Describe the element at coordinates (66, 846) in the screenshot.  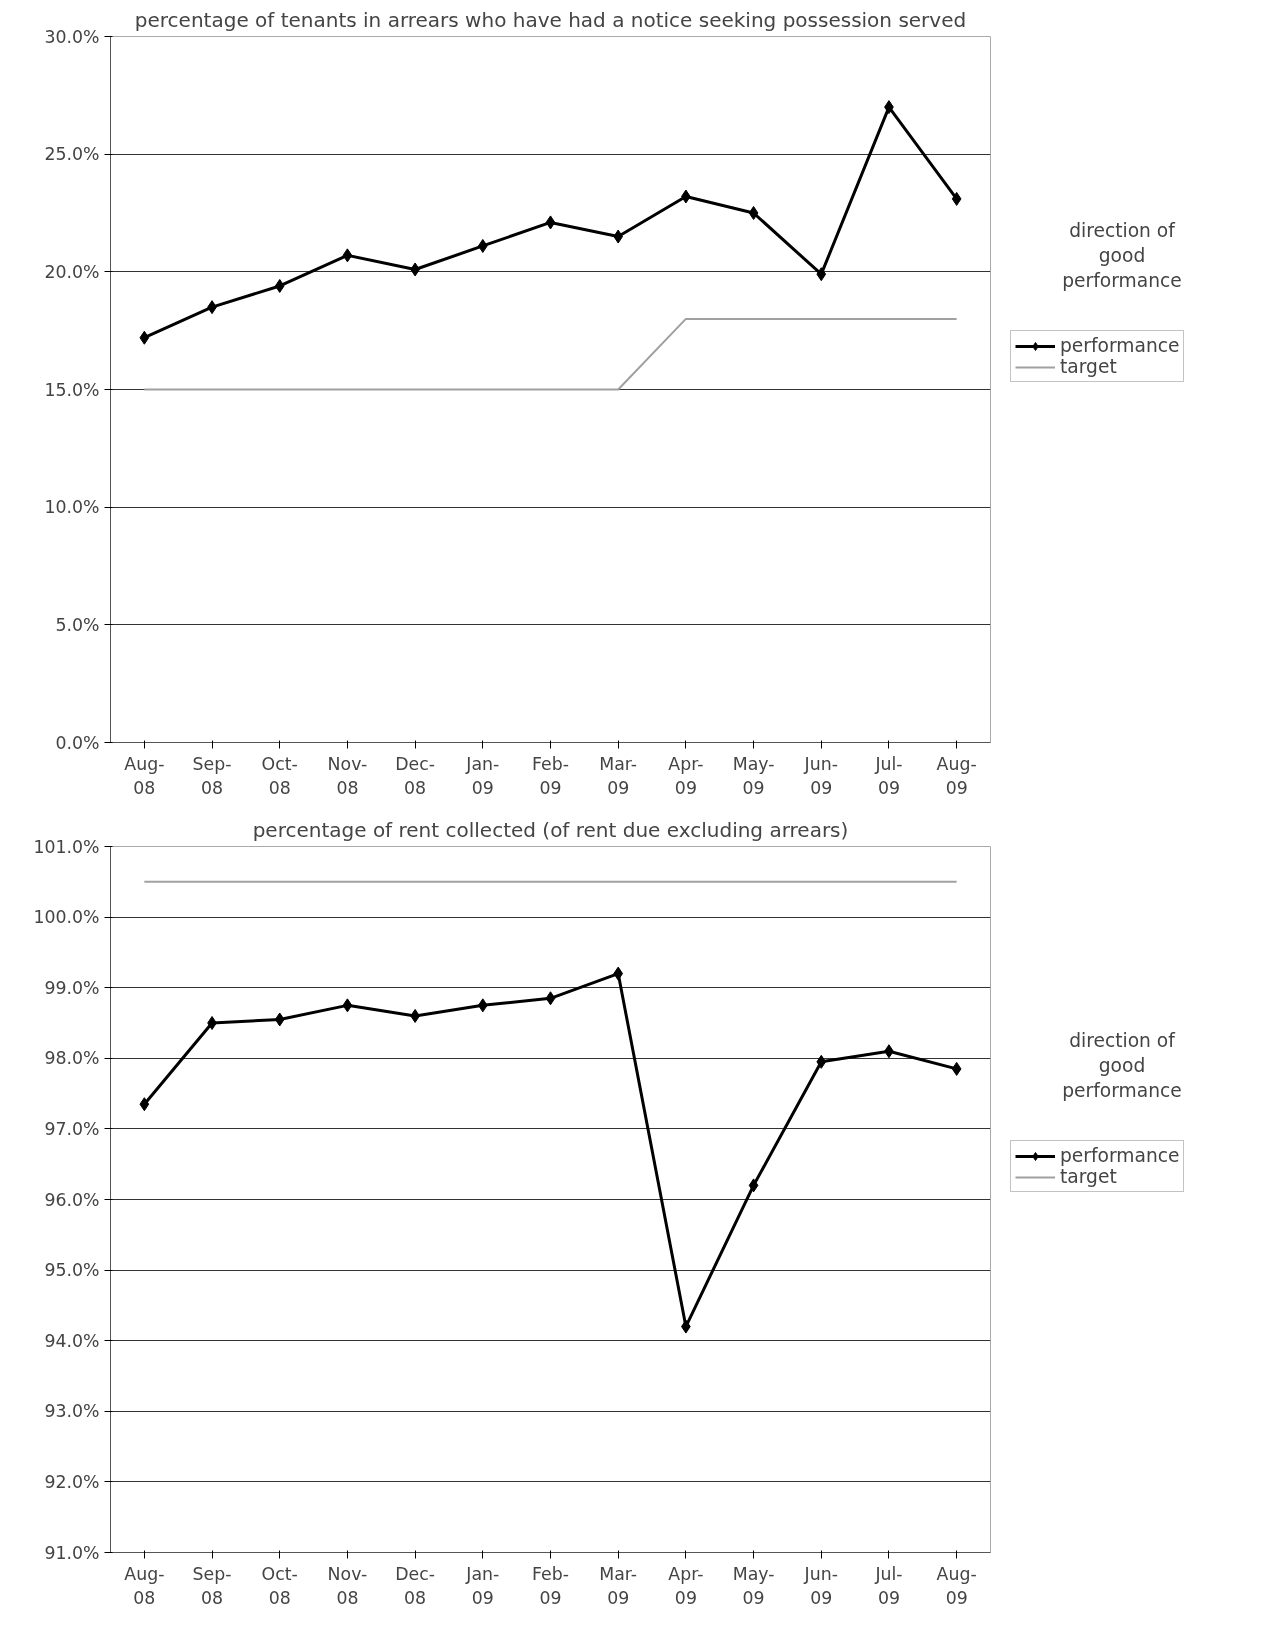
I see `y-tick-label: 101.0%` at that location.